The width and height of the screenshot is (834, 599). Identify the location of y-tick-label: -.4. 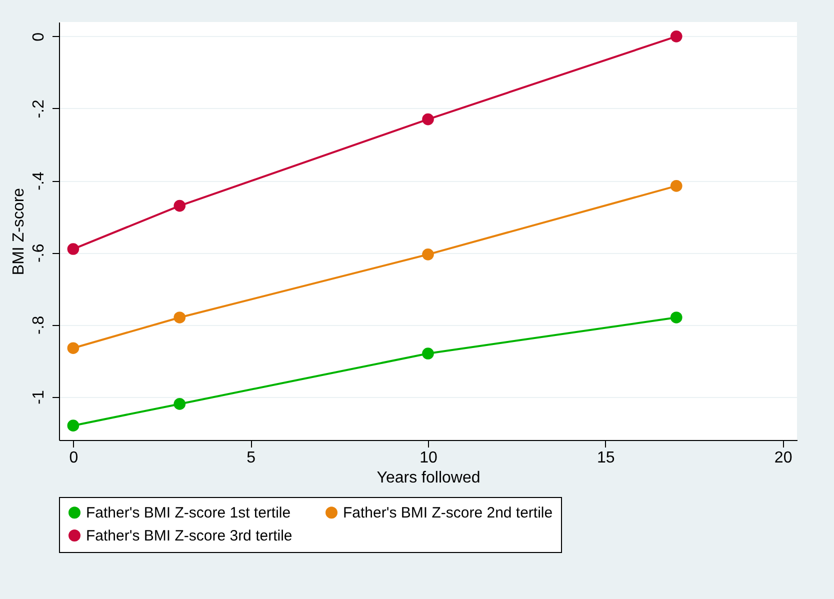
(39, 181).